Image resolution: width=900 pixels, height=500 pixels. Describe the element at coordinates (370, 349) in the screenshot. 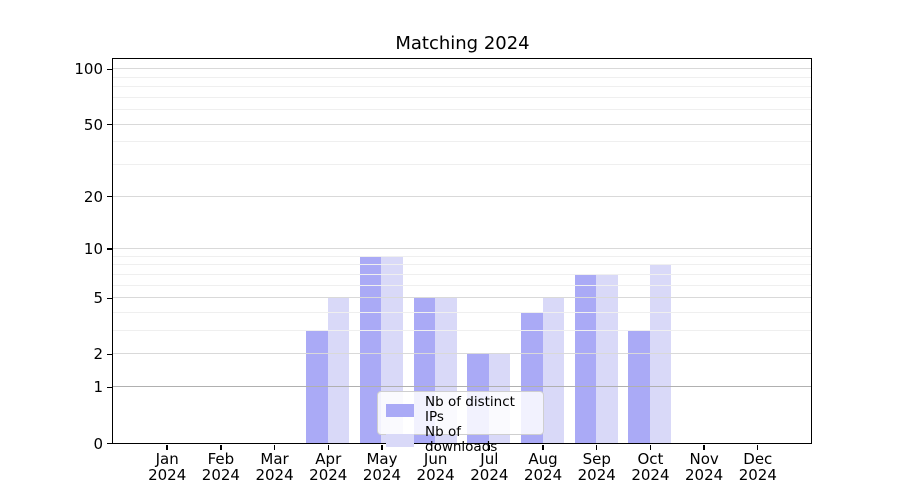

I see `bar-distinct-ips-may` at that location.